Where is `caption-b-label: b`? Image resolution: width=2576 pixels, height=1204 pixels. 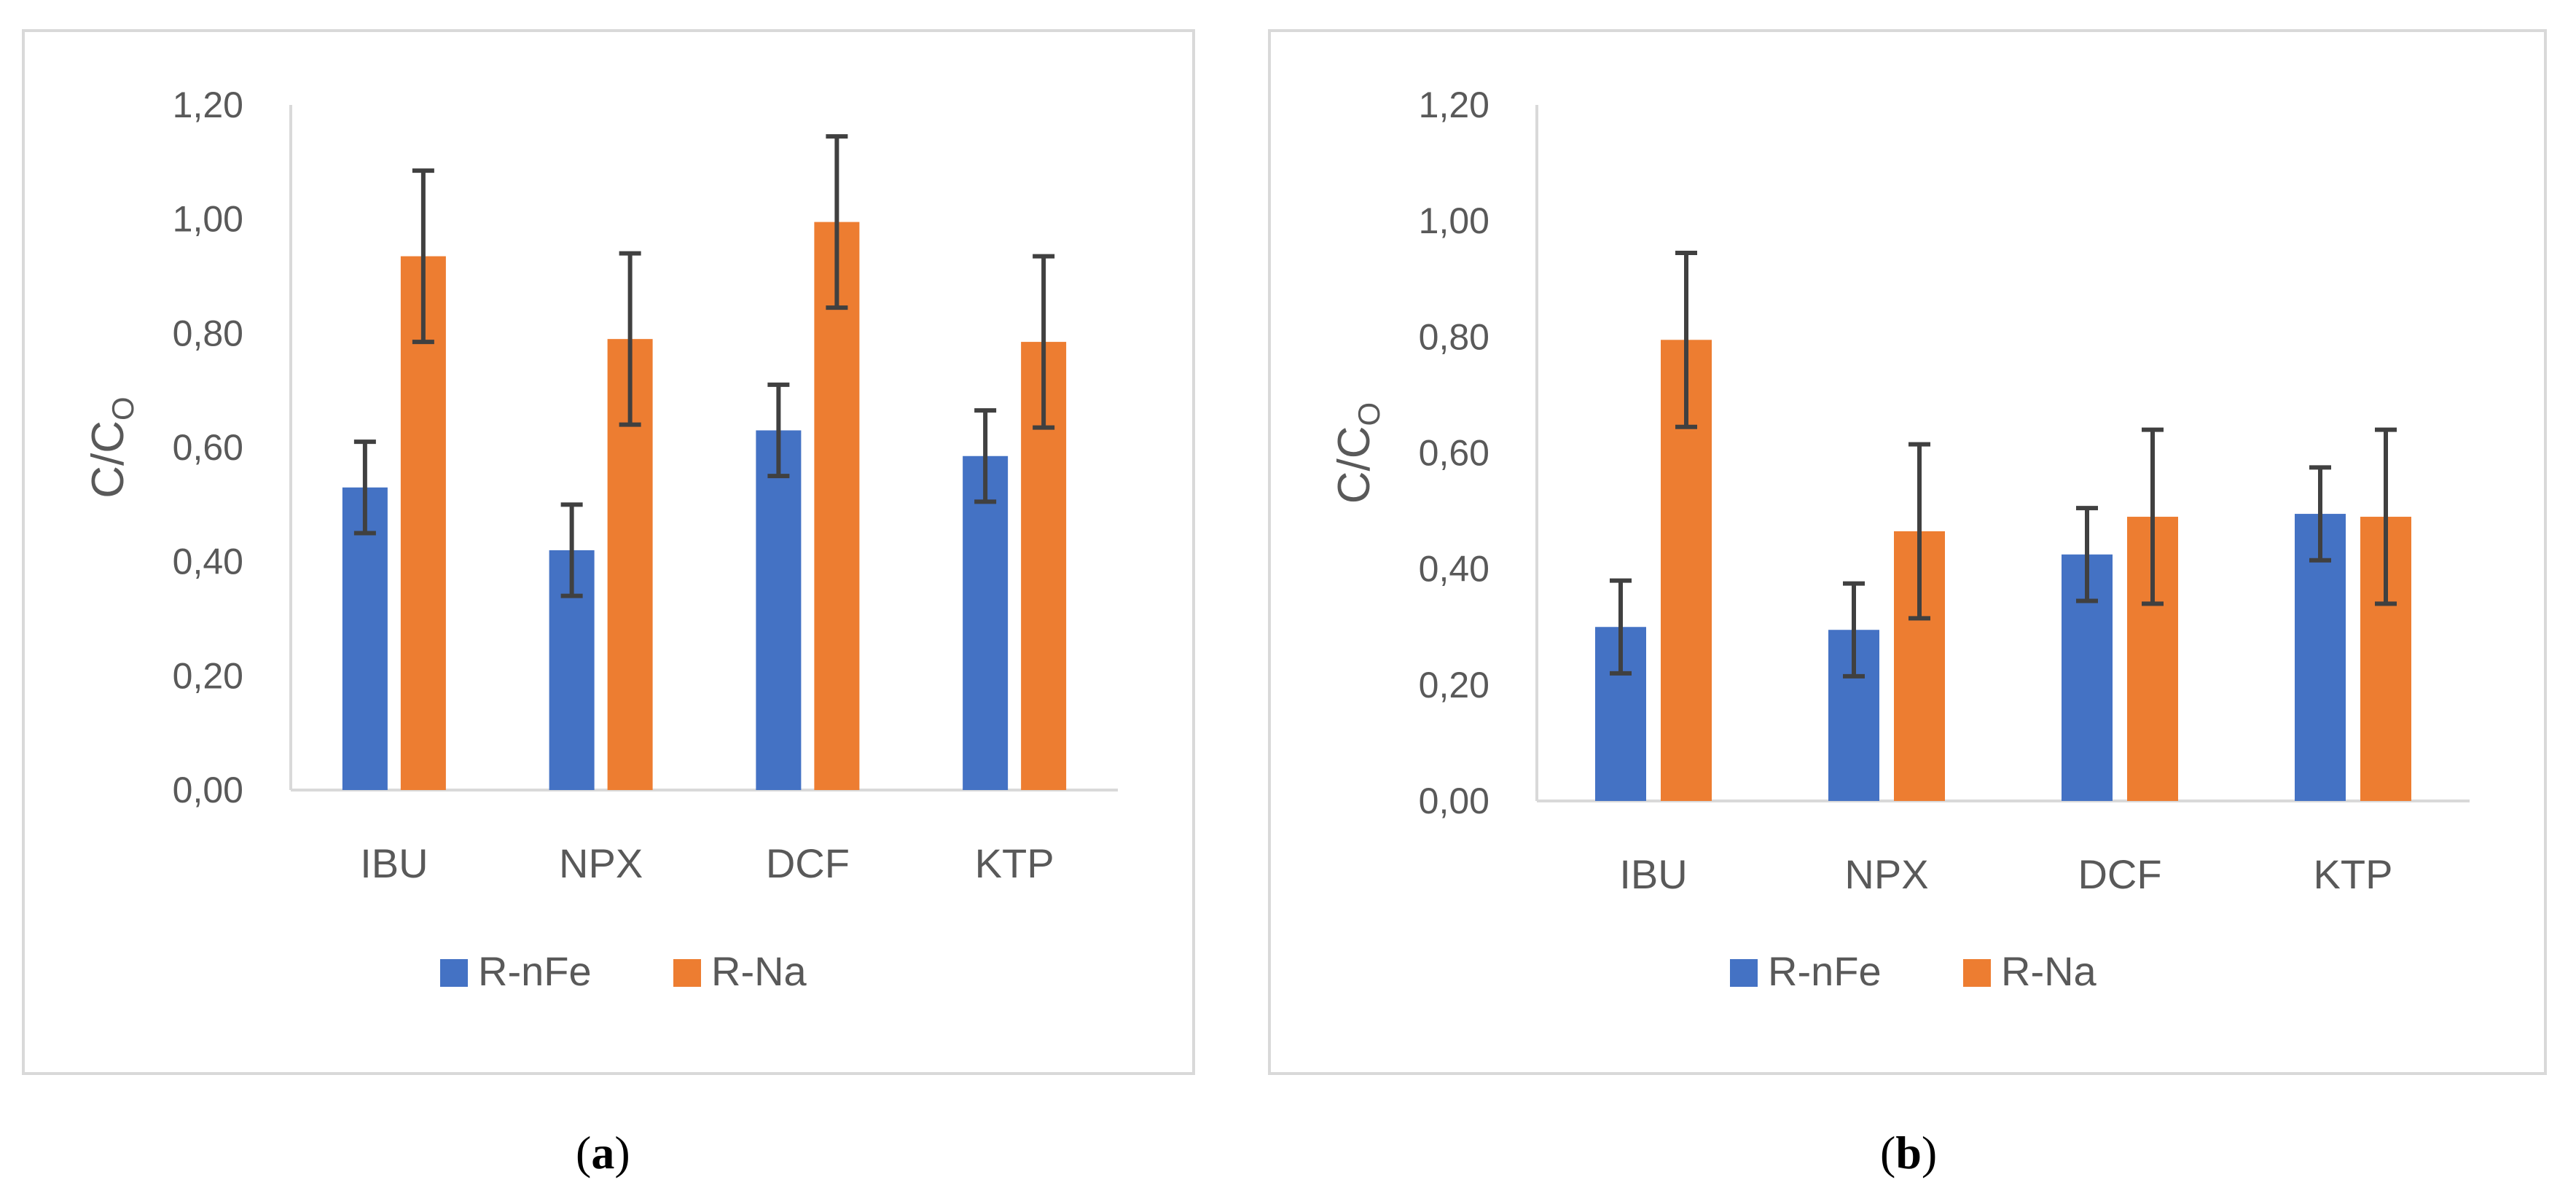 caption-b-label: b is located at coordinates (1908, 1152).